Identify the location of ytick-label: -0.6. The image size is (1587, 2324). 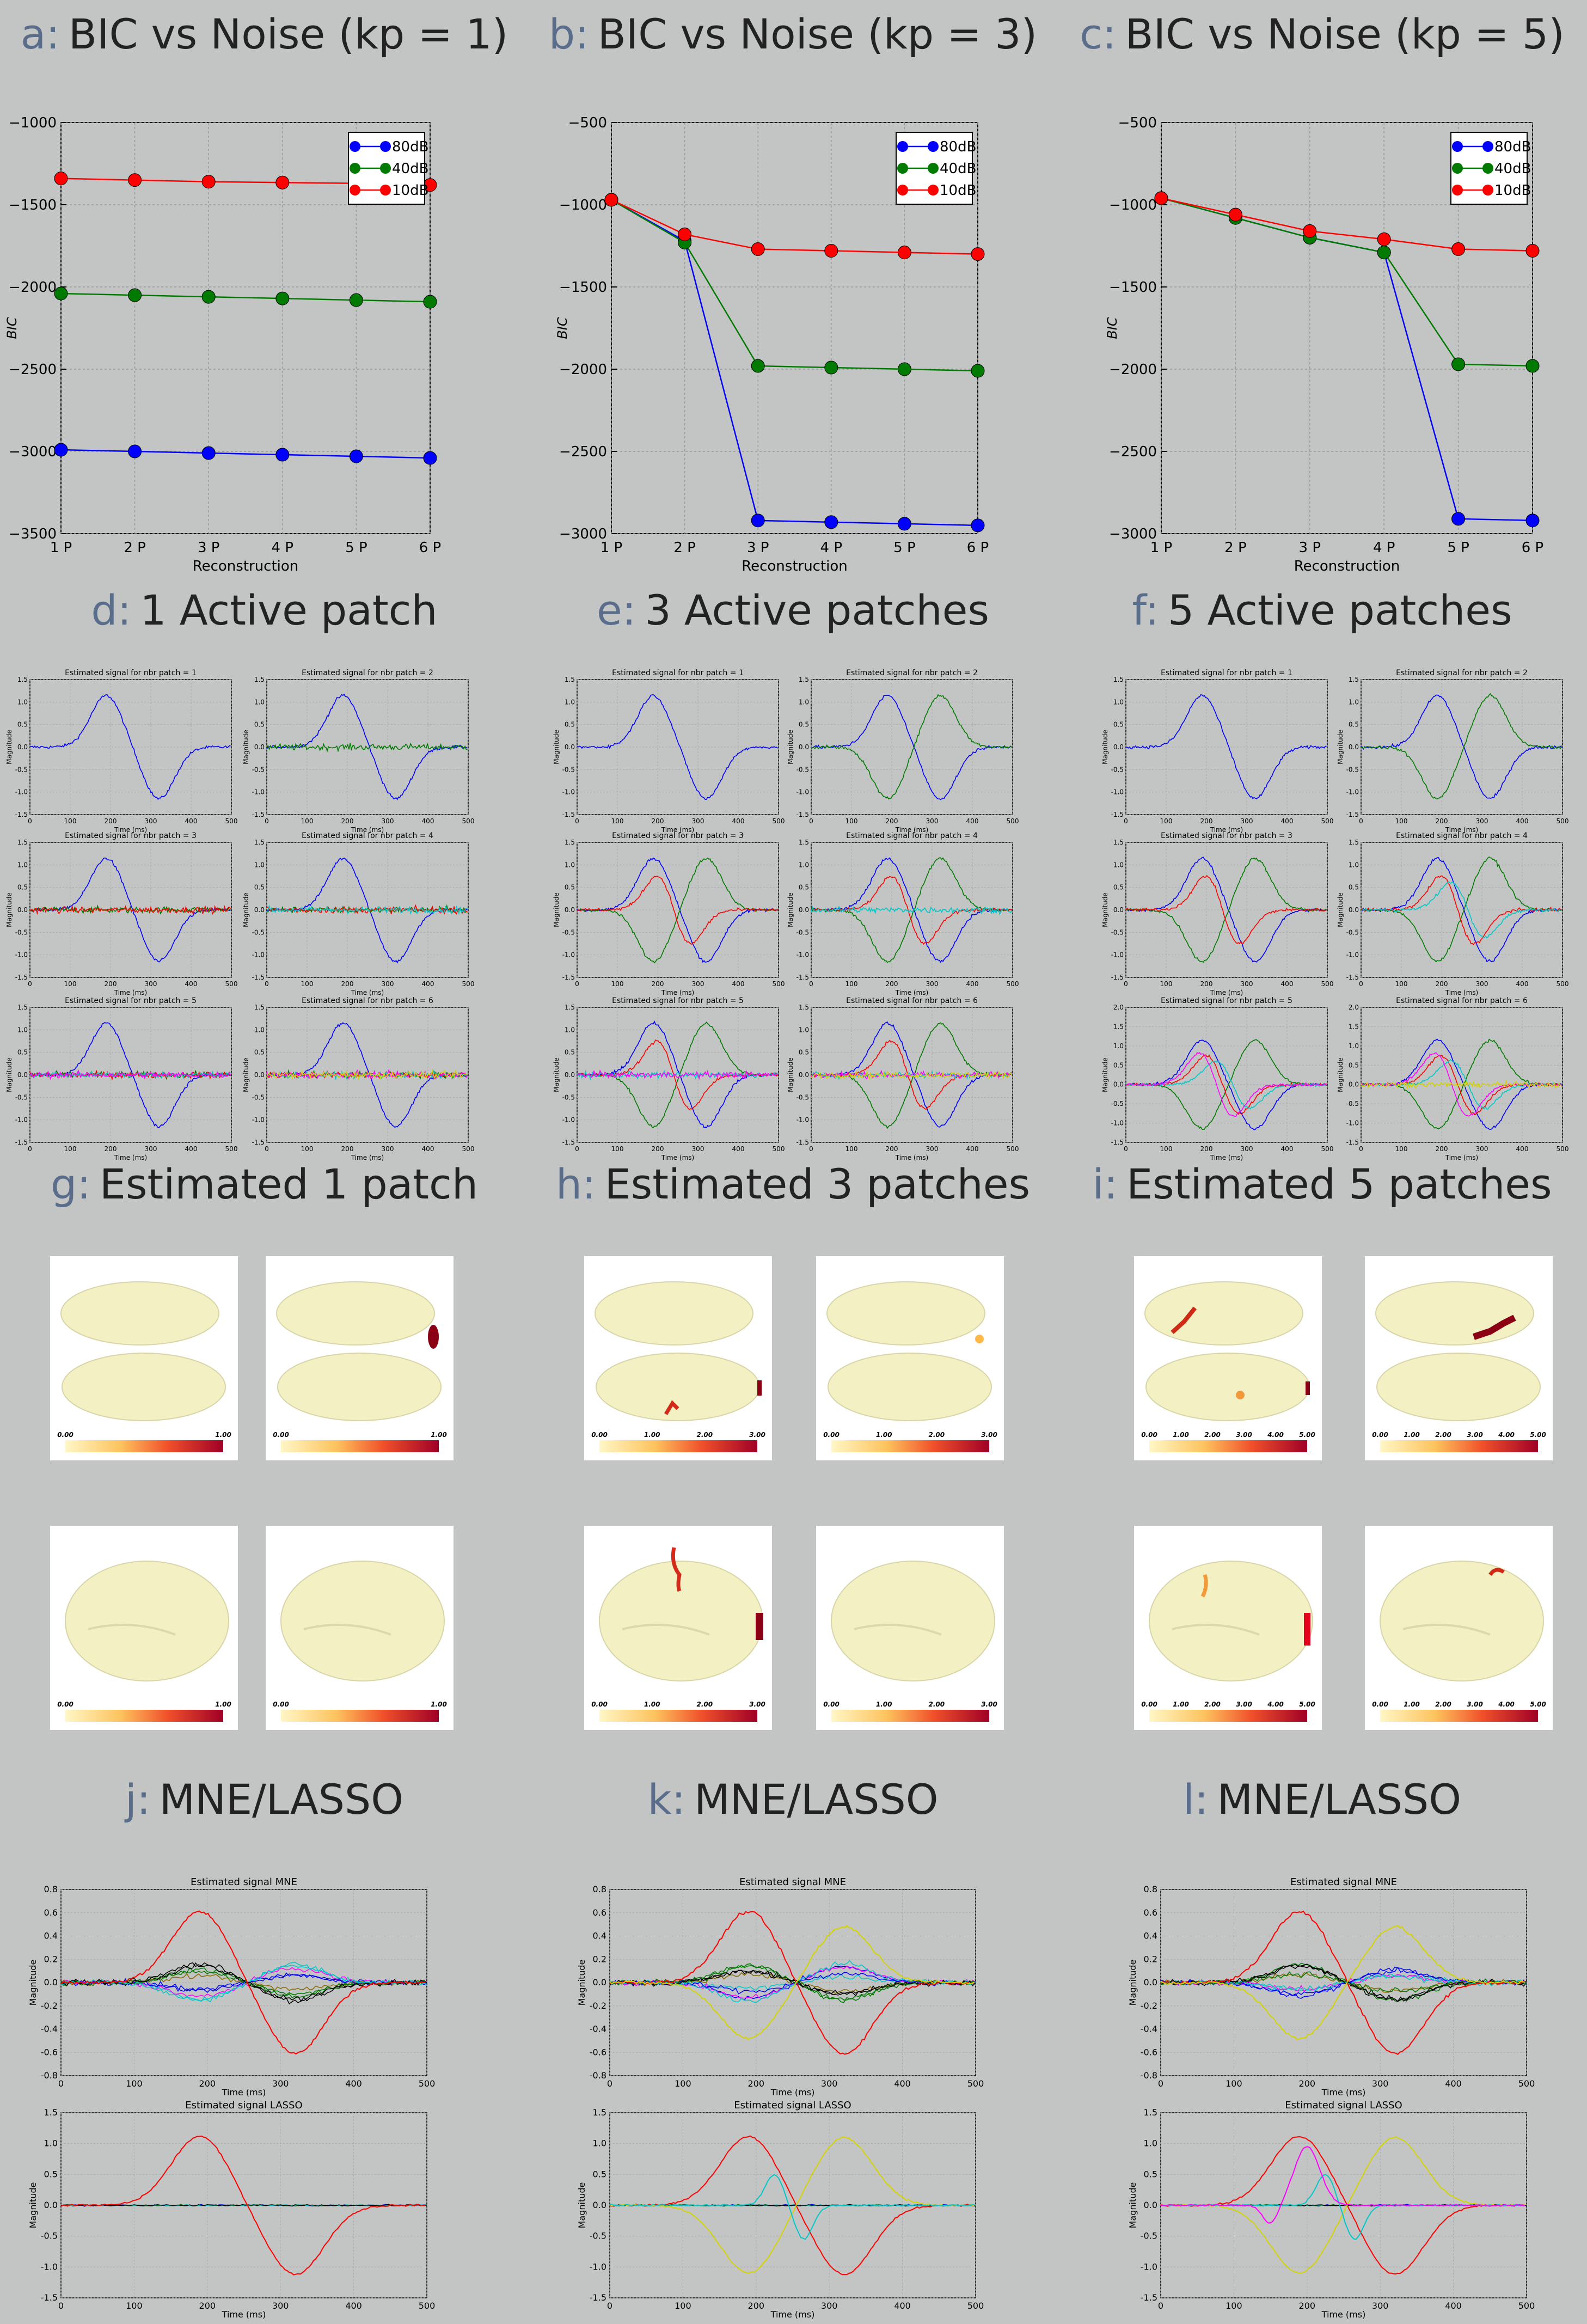
(598, 2052).